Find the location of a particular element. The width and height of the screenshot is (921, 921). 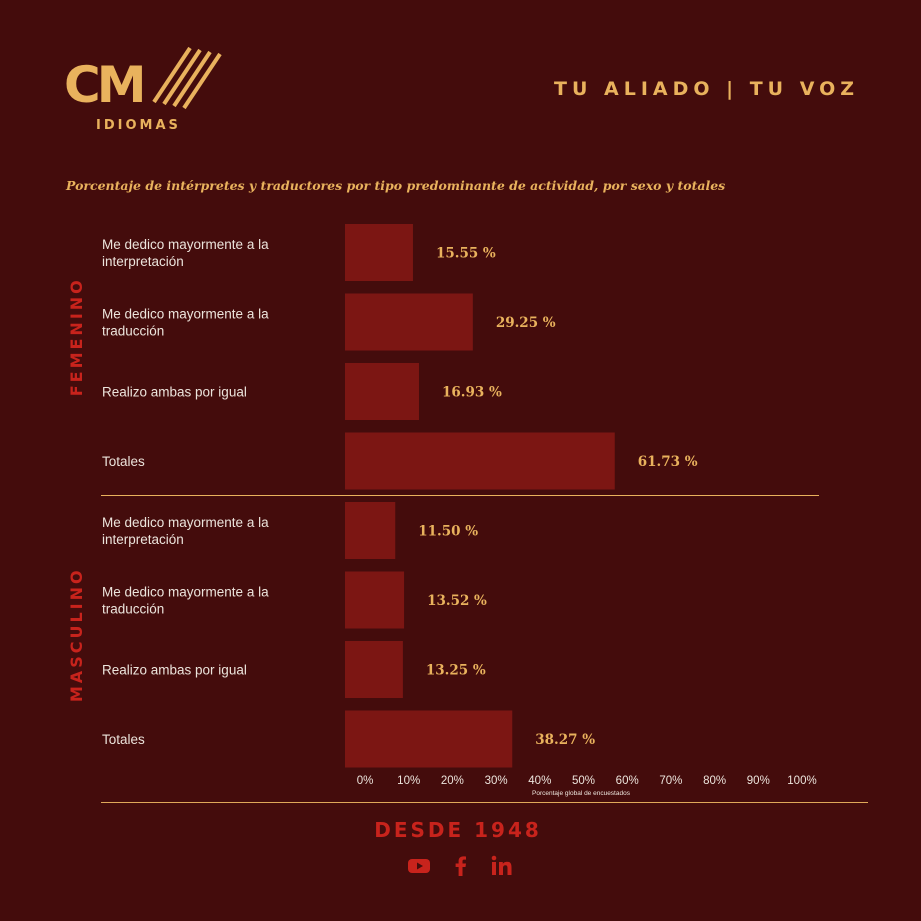

x-tick-label: 60% is located at coordinates (627, 781).